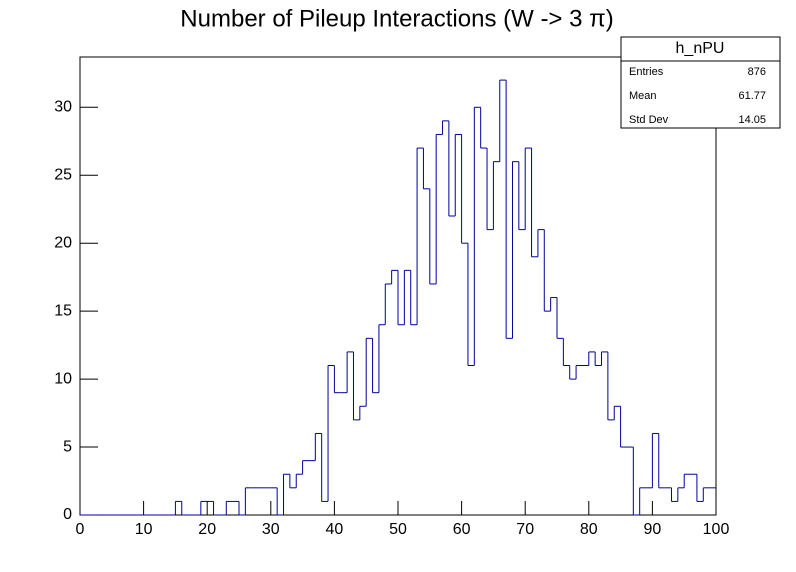 This screenshot has width=796, height=572. I want to click on stats-label: Mean, so click(643, 96).